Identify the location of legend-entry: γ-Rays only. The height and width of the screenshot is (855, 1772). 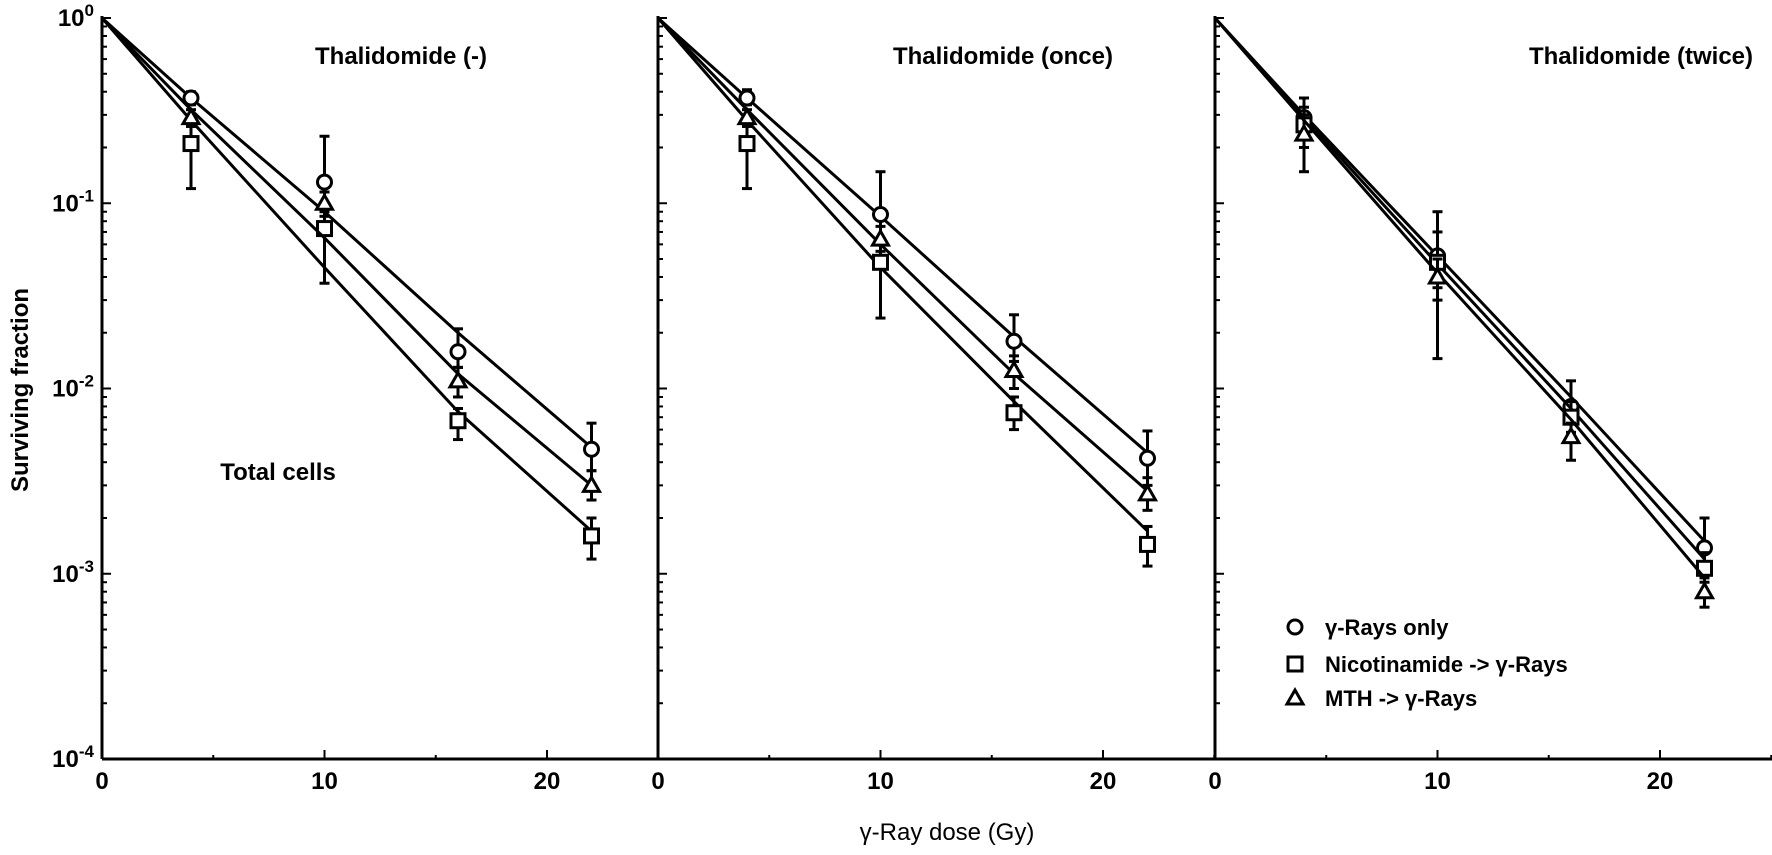
(1367, 627).